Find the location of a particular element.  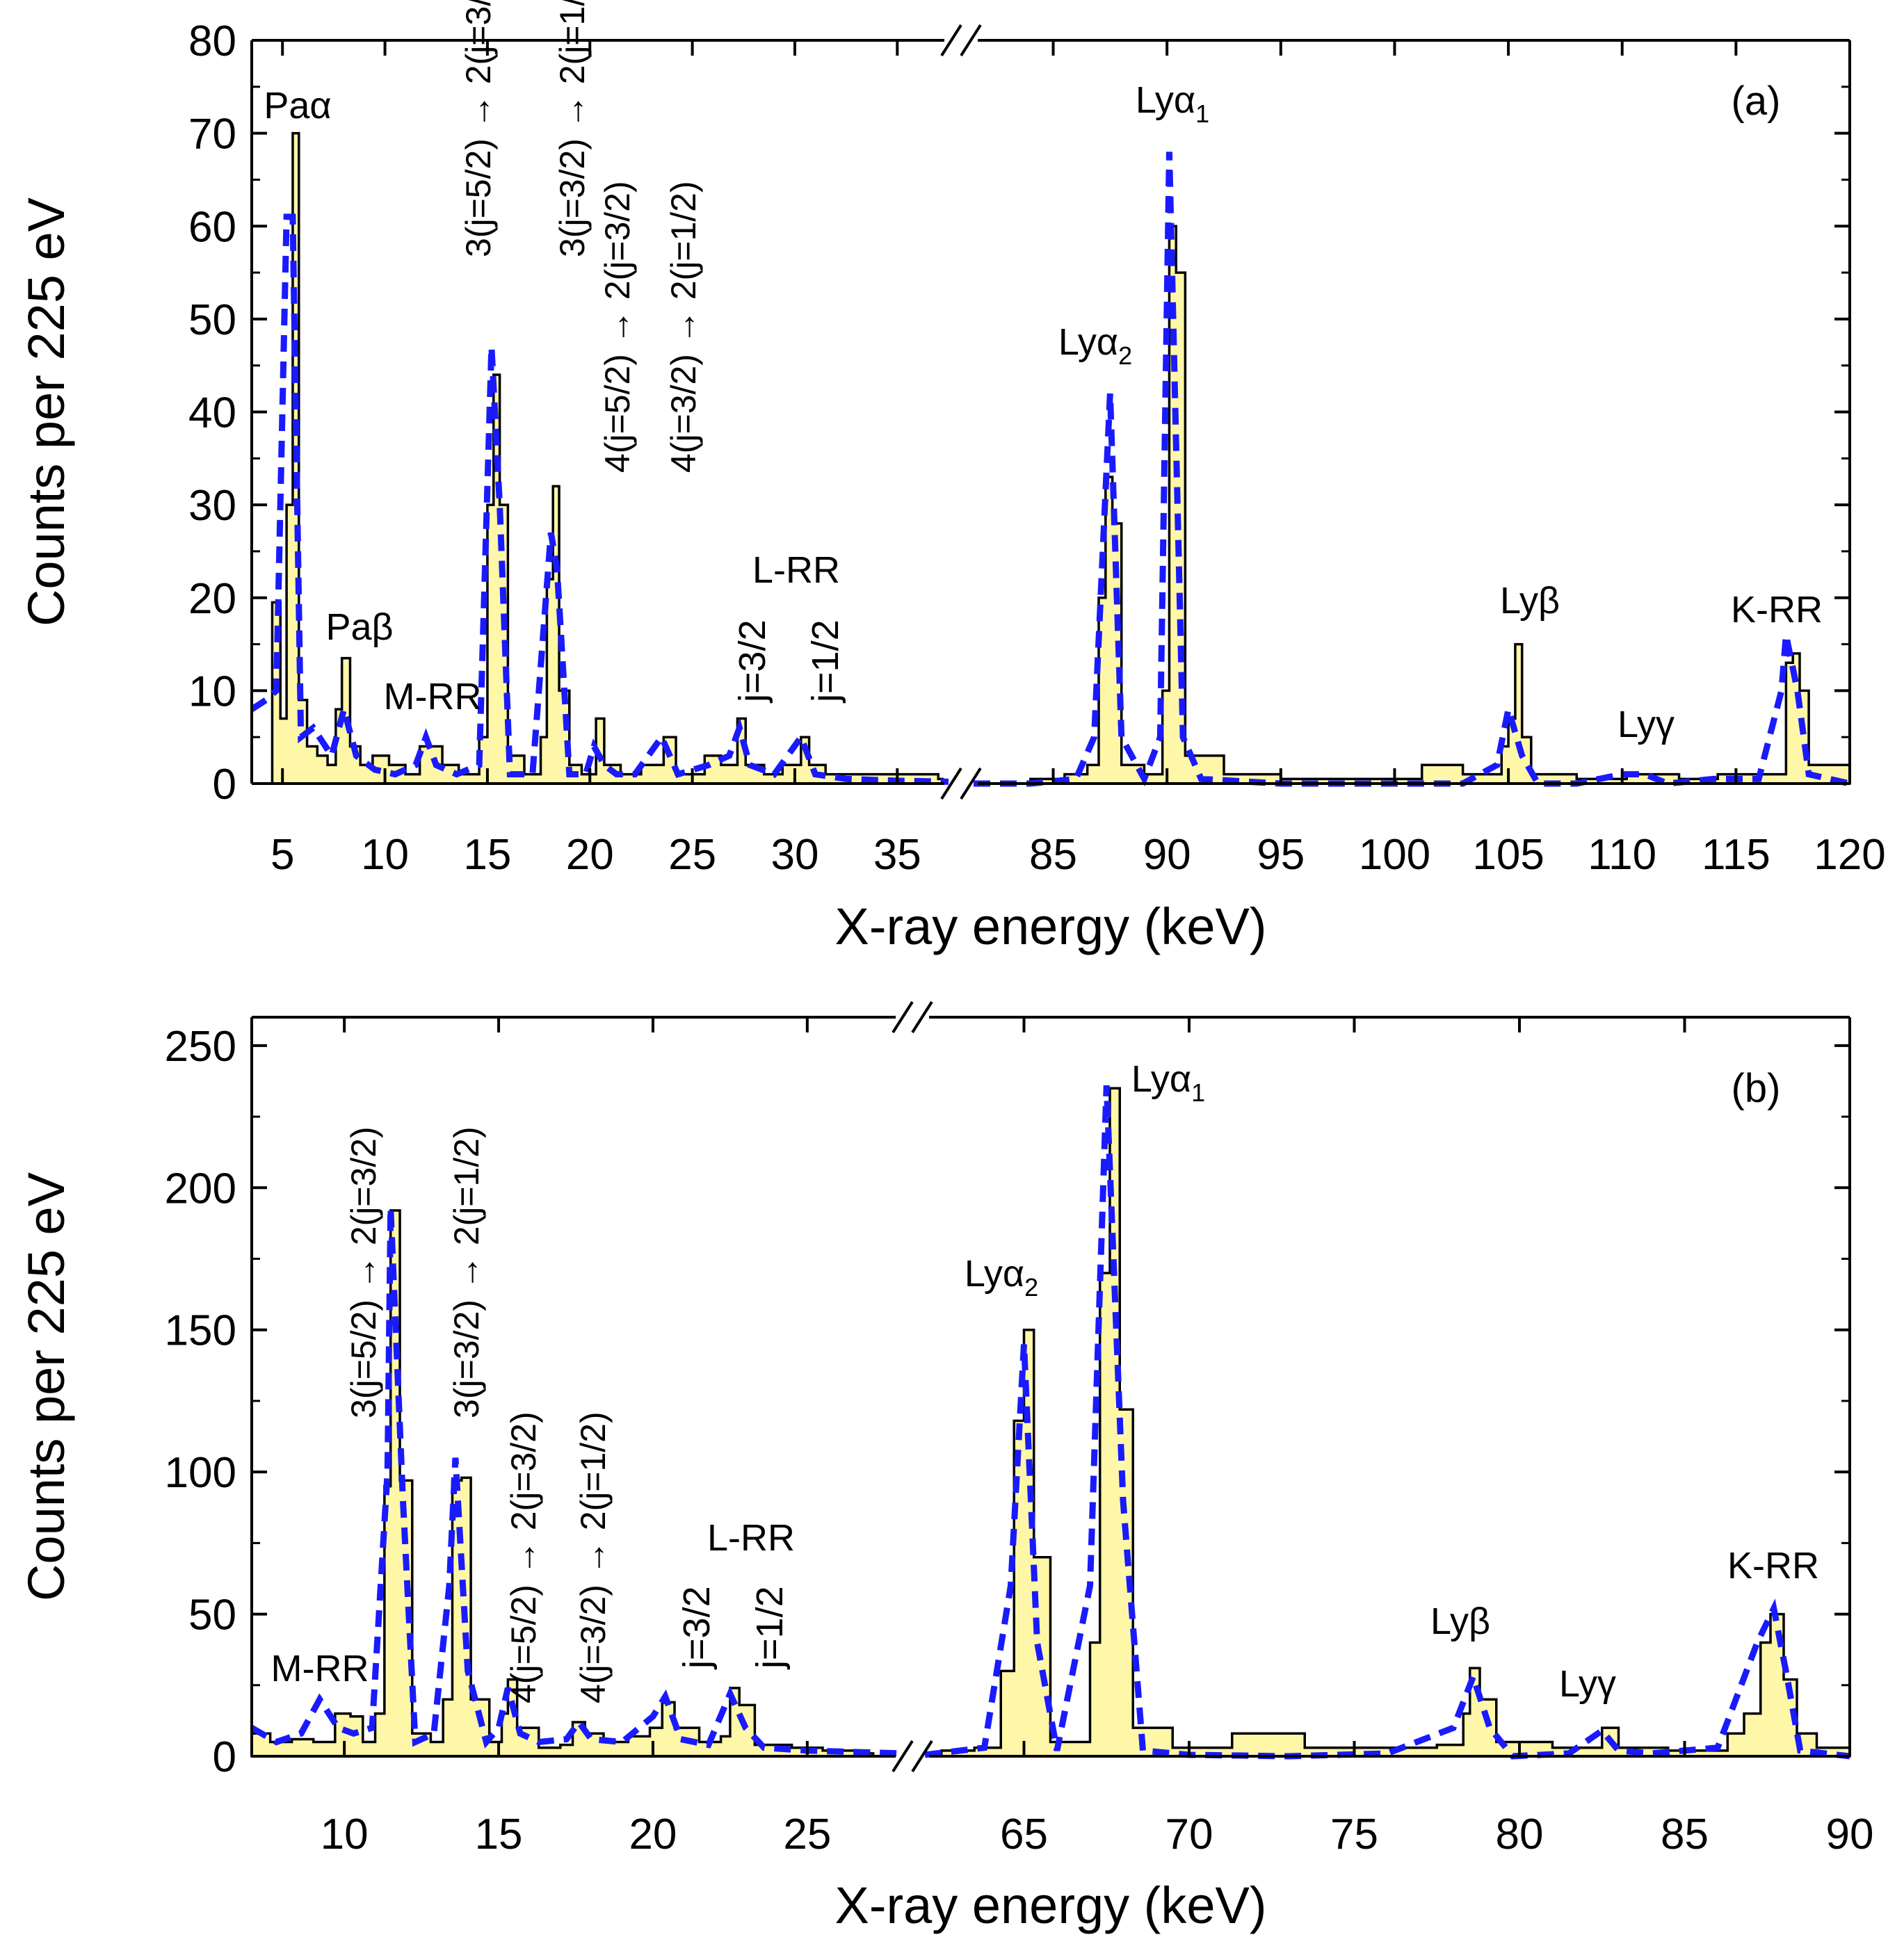

annotation-text: M-RR is located at coordinates (320, 1669).